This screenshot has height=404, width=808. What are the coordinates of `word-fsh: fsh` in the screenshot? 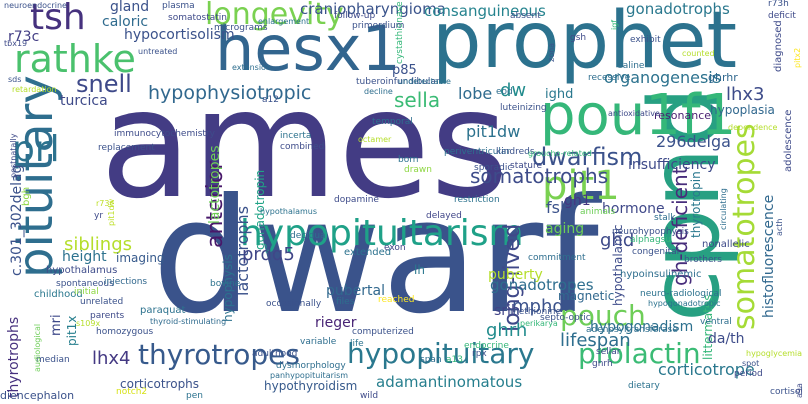 It's located at (558, 207).